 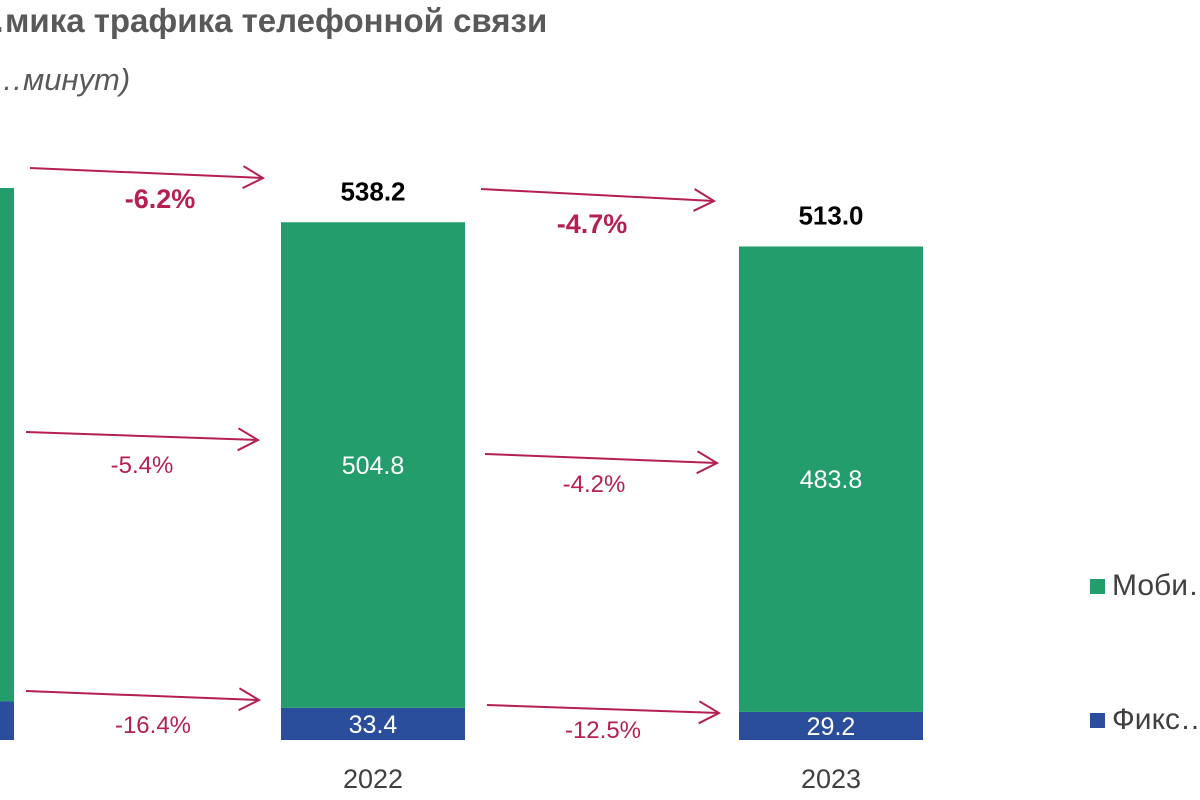 What do you see at coordinates (153, 725) in the screenshot?
I see `fixed-change-2022-label: -16.4%` at bounding box center [153, 725].